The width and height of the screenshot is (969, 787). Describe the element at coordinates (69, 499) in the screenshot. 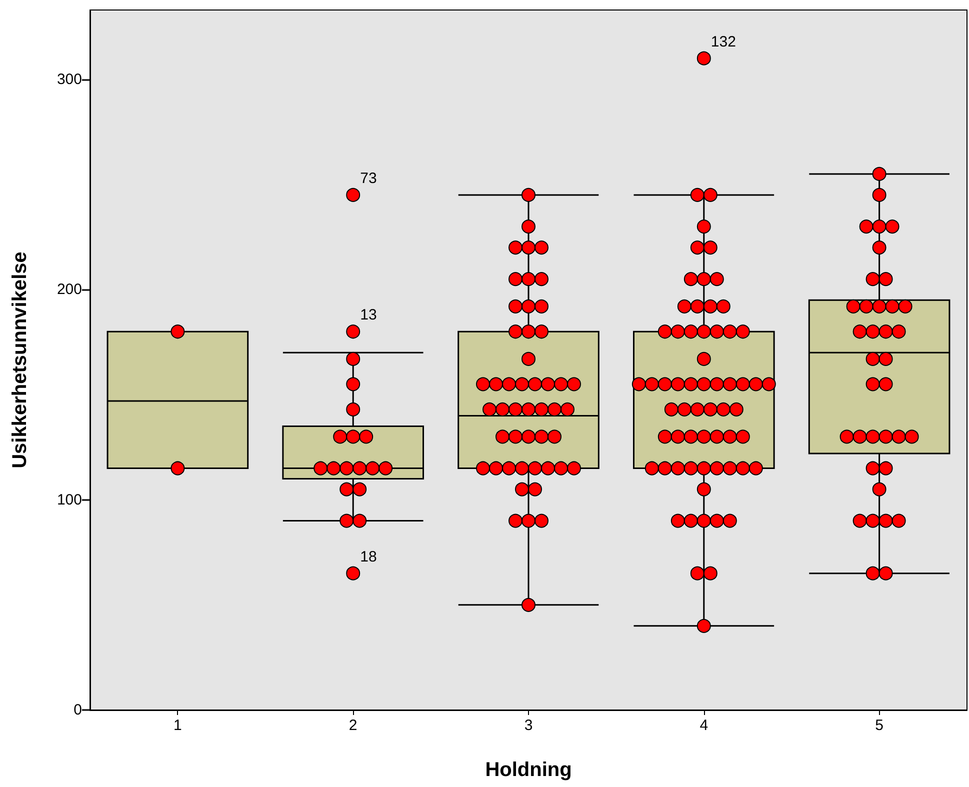

I see `y-tick-label: 100` at that location.